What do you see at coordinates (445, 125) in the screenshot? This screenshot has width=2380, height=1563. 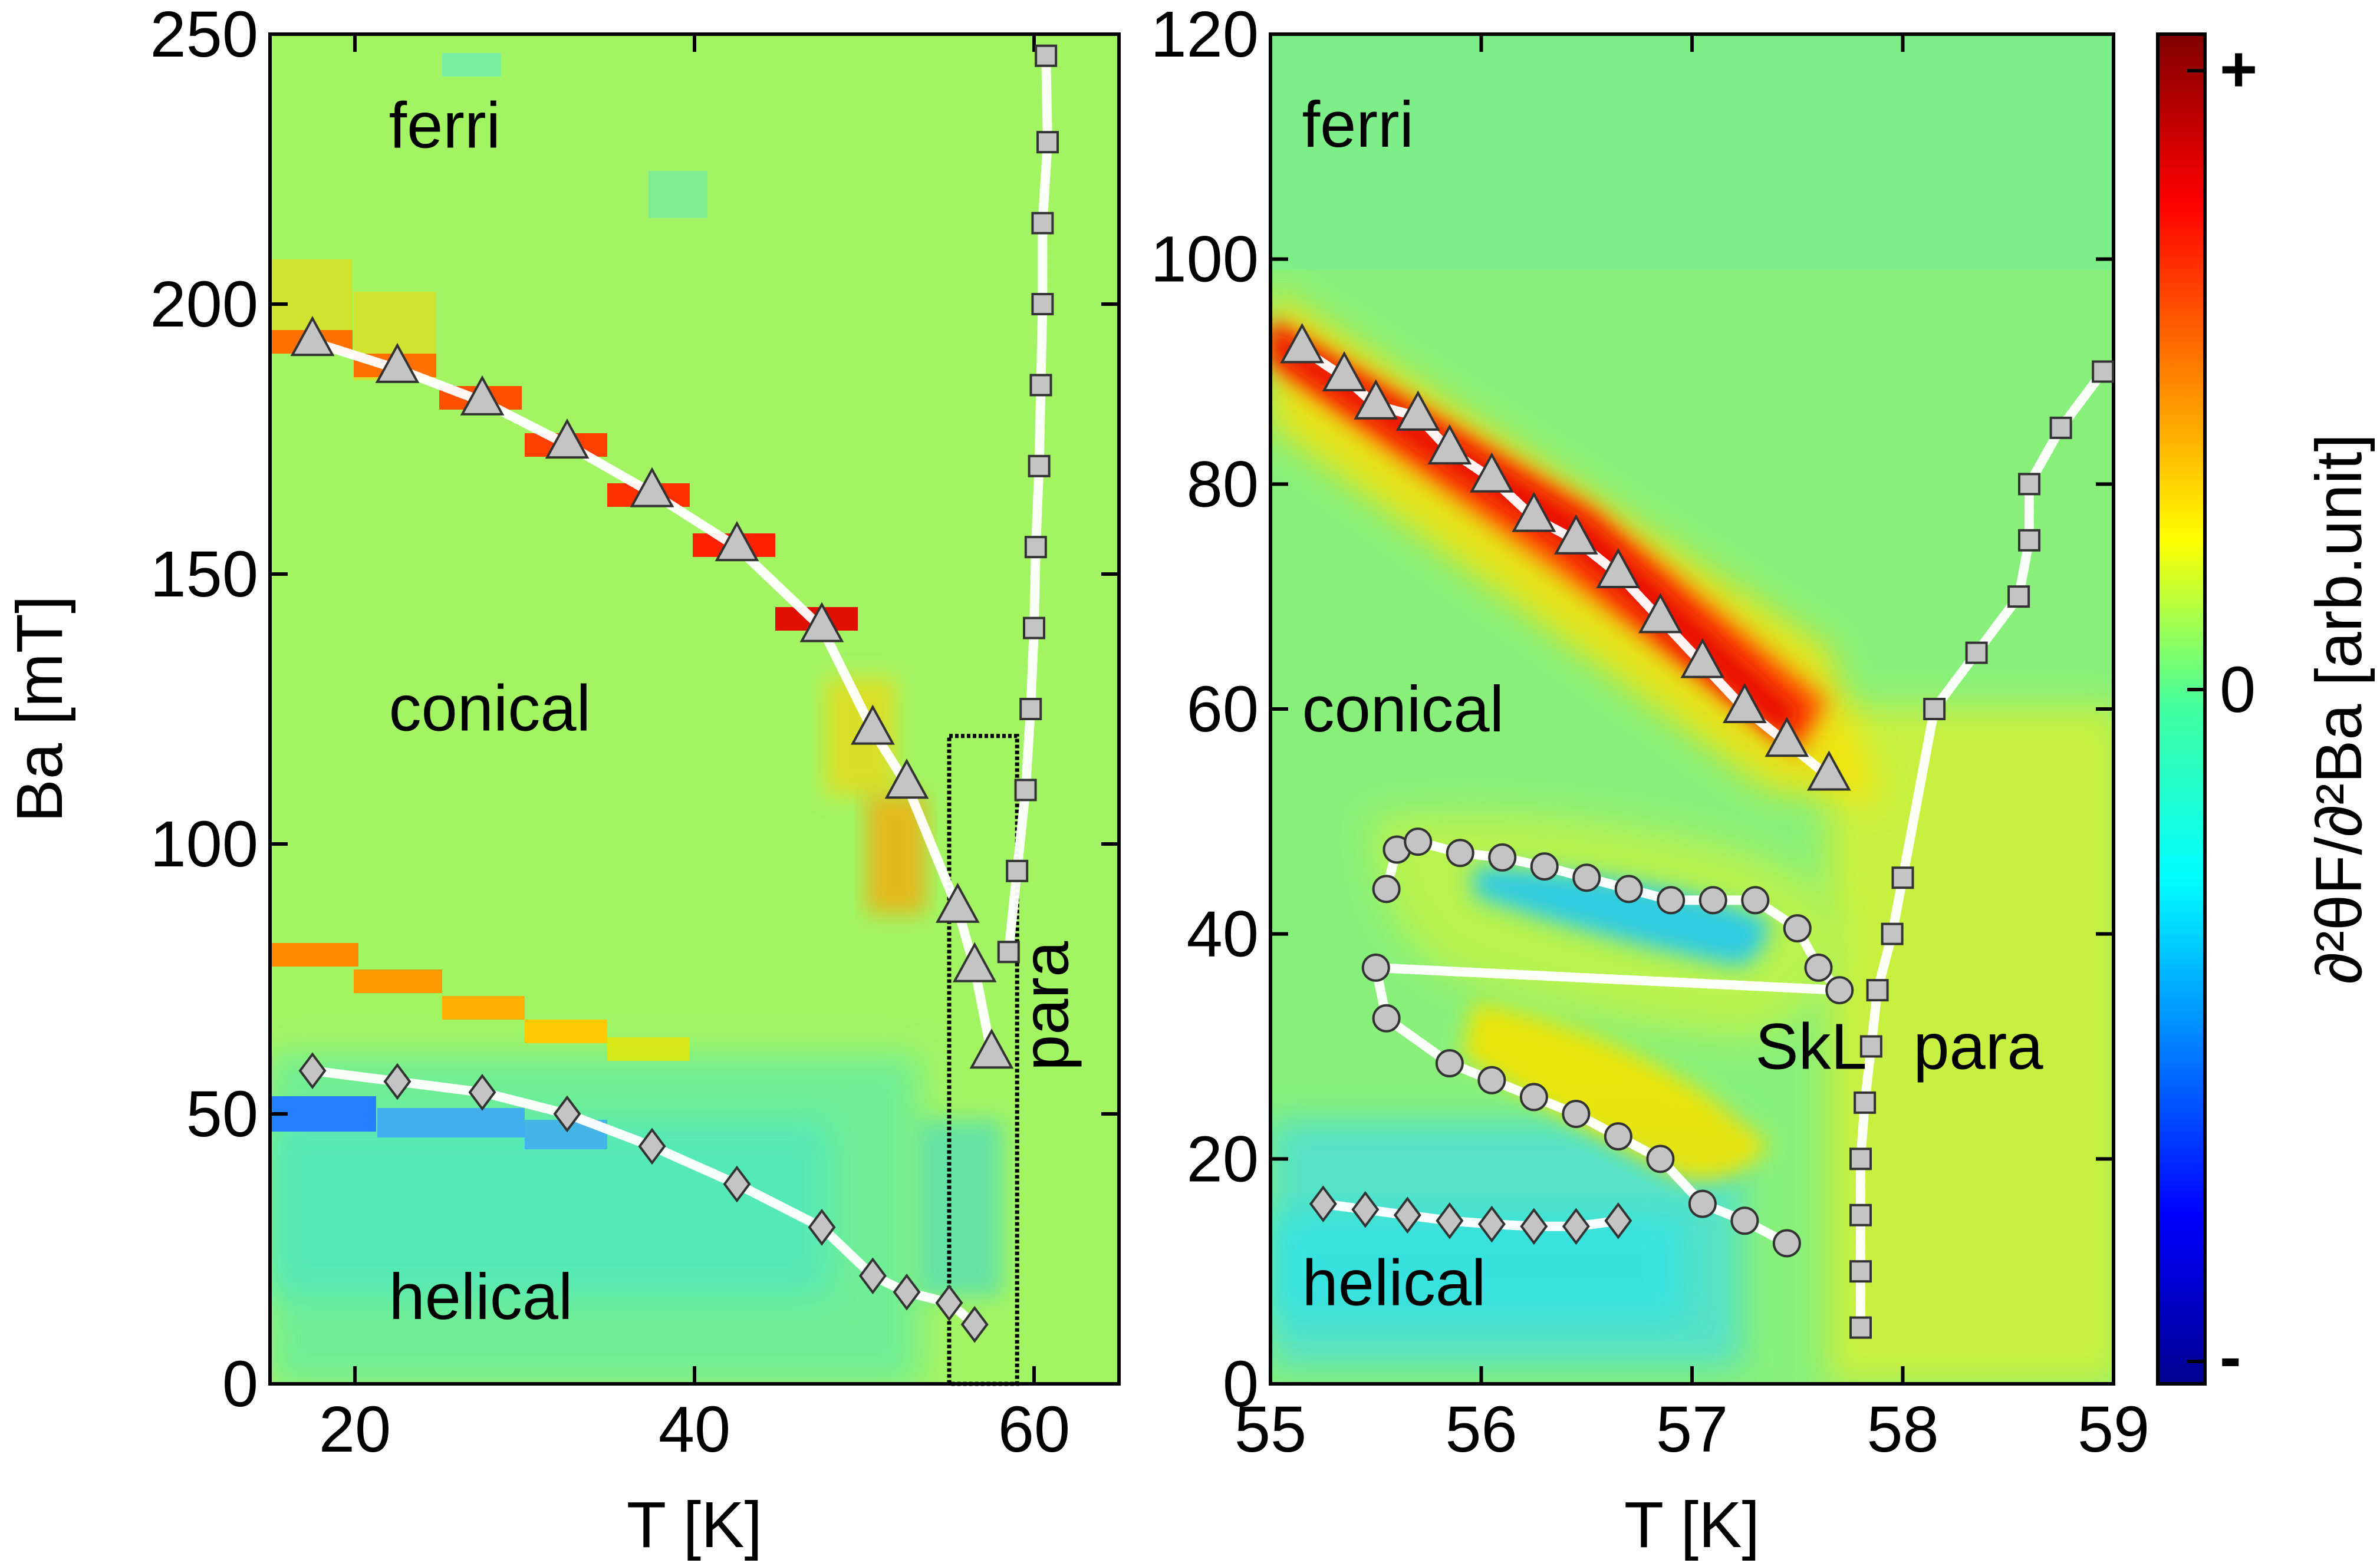 I see `left-region-label-ferri: ferri` at bounding box center [445, 125].